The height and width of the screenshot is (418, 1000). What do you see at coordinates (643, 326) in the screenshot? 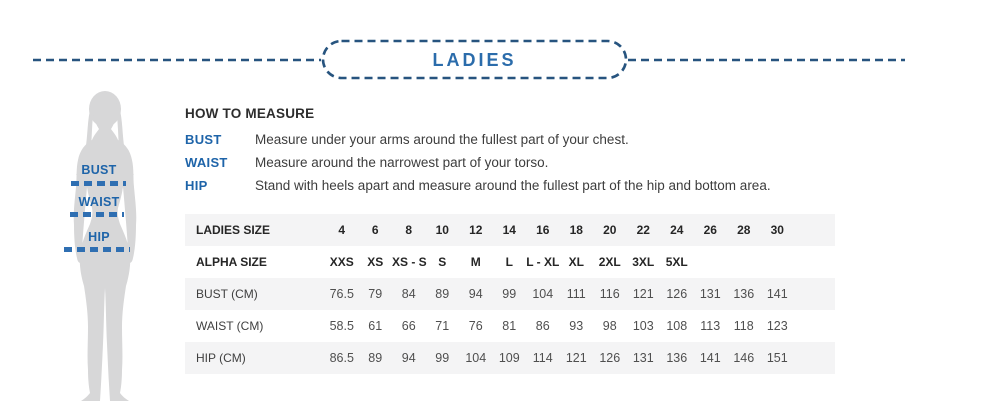
I see `size-table-cell: 103` at bounding box center [643, 326].